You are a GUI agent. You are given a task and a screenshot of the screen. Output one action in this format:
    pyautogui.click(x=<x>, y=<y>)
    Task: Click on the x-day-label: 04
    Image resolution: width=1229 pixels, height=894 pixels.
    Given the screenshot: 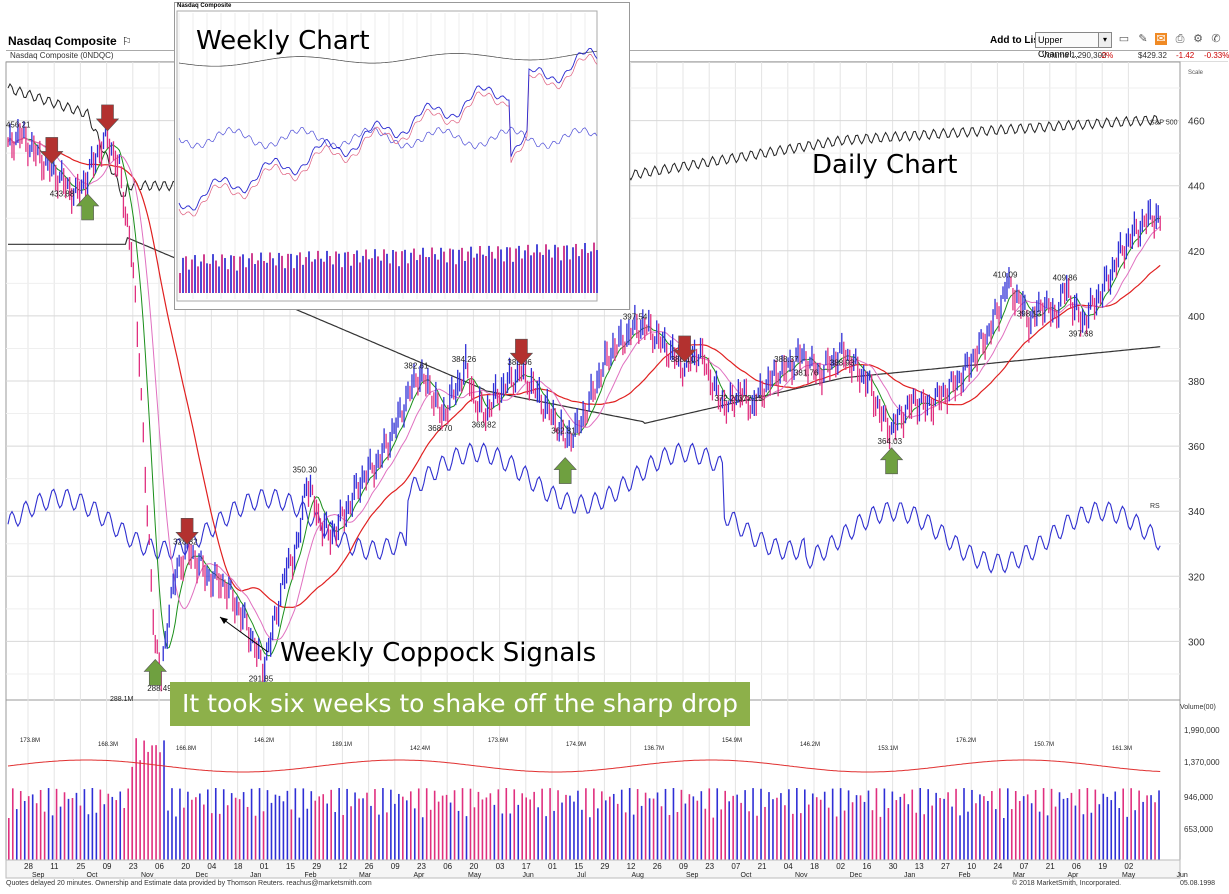 What is the action you would take?
    pyautogui.click(x=788, y=866)
    